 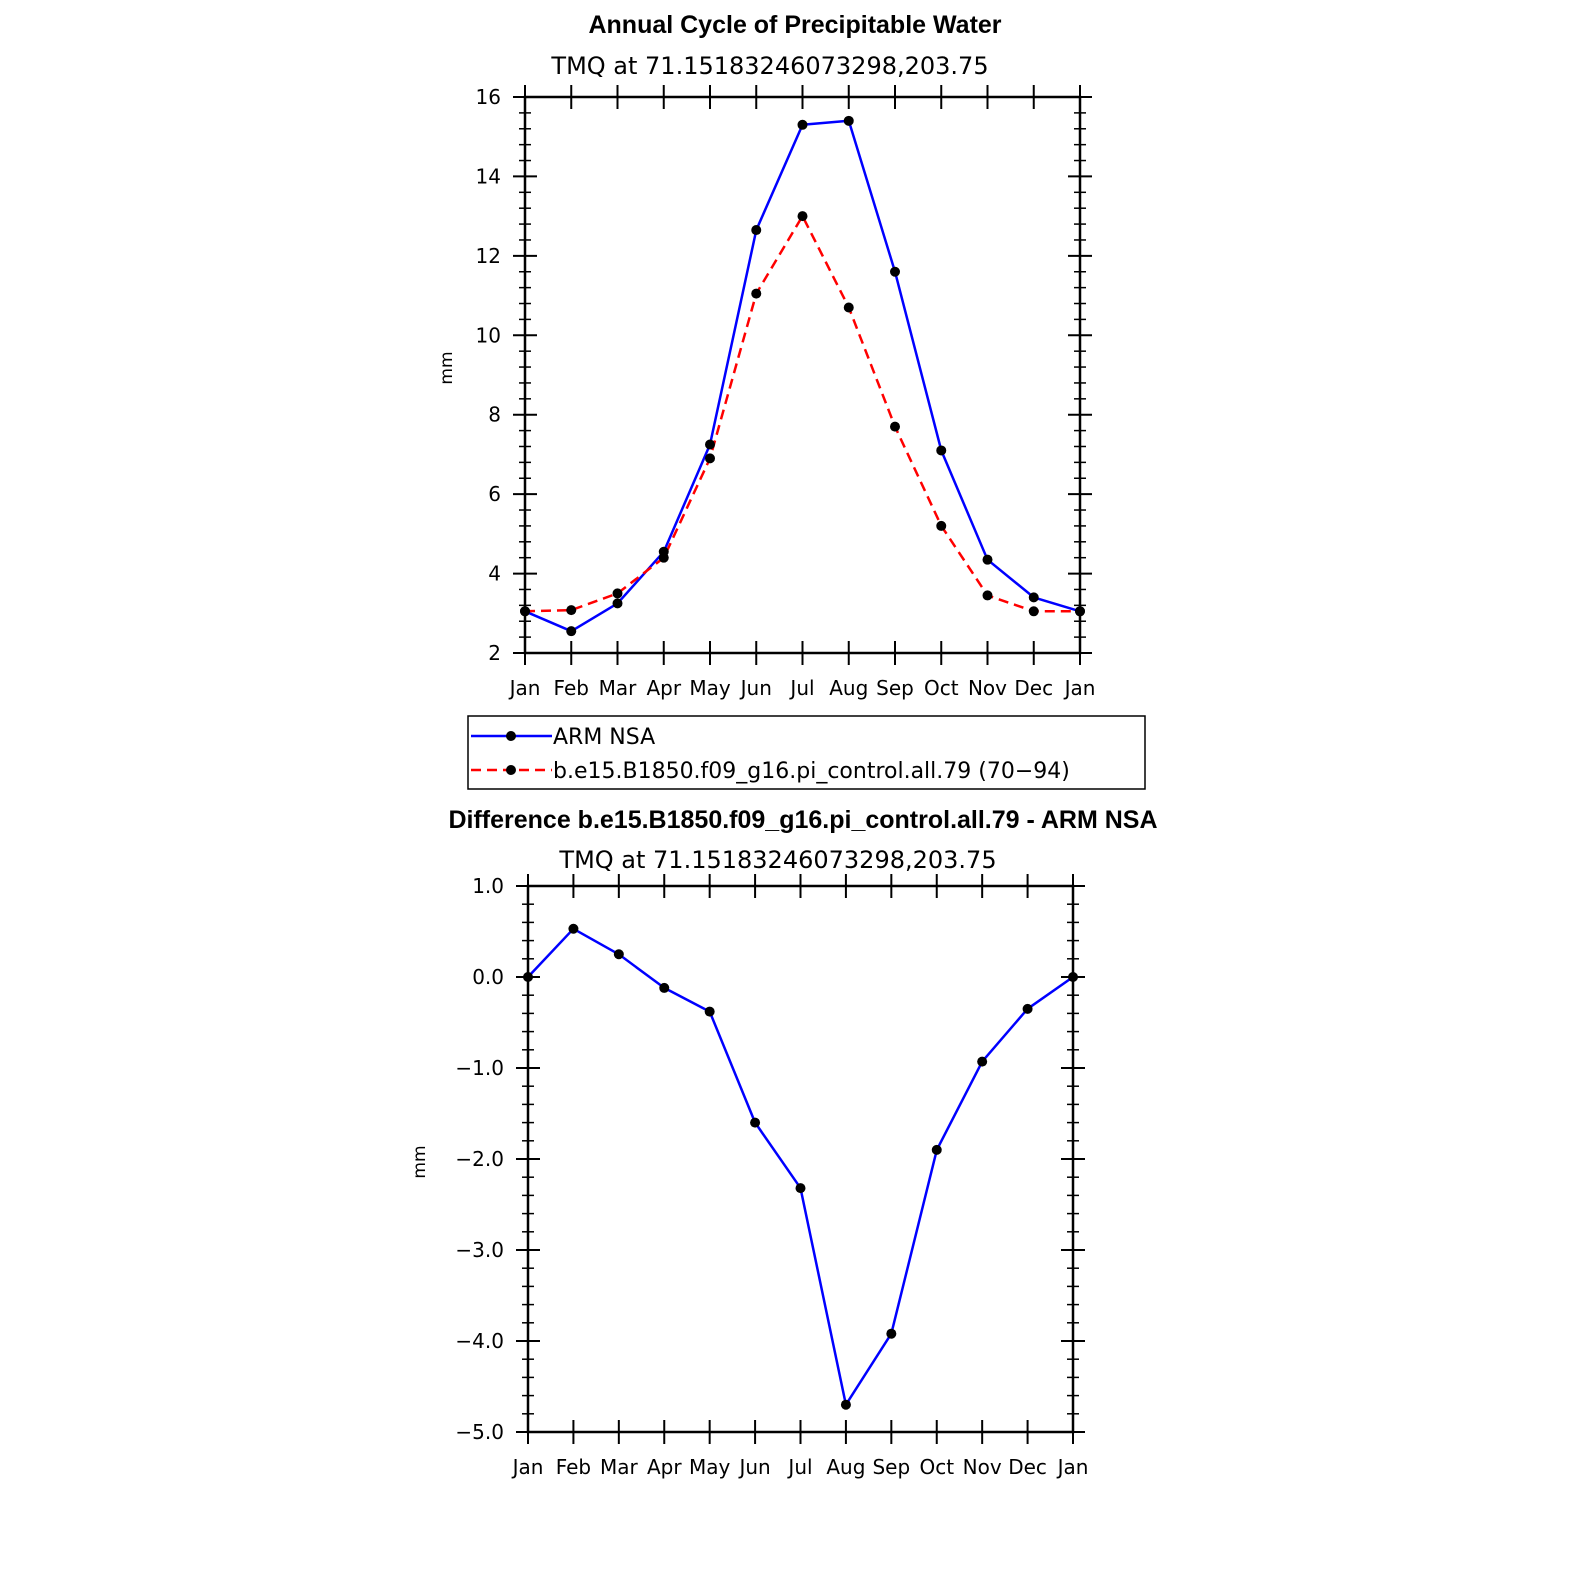 What do you see at coordinates (479, 1432) in the screenshot?
I see `y-tick-label: −5.0` at bounding box center [479, 1432].